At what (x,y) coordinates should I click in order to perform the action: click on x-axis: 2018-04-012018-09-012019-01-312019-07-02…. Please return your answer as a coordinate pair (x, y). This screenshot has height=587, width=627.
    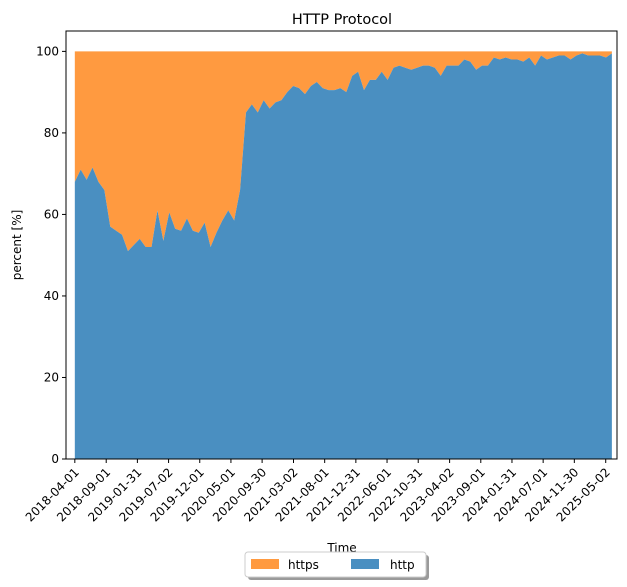
    Looking at the image, I should click on (318, 491).